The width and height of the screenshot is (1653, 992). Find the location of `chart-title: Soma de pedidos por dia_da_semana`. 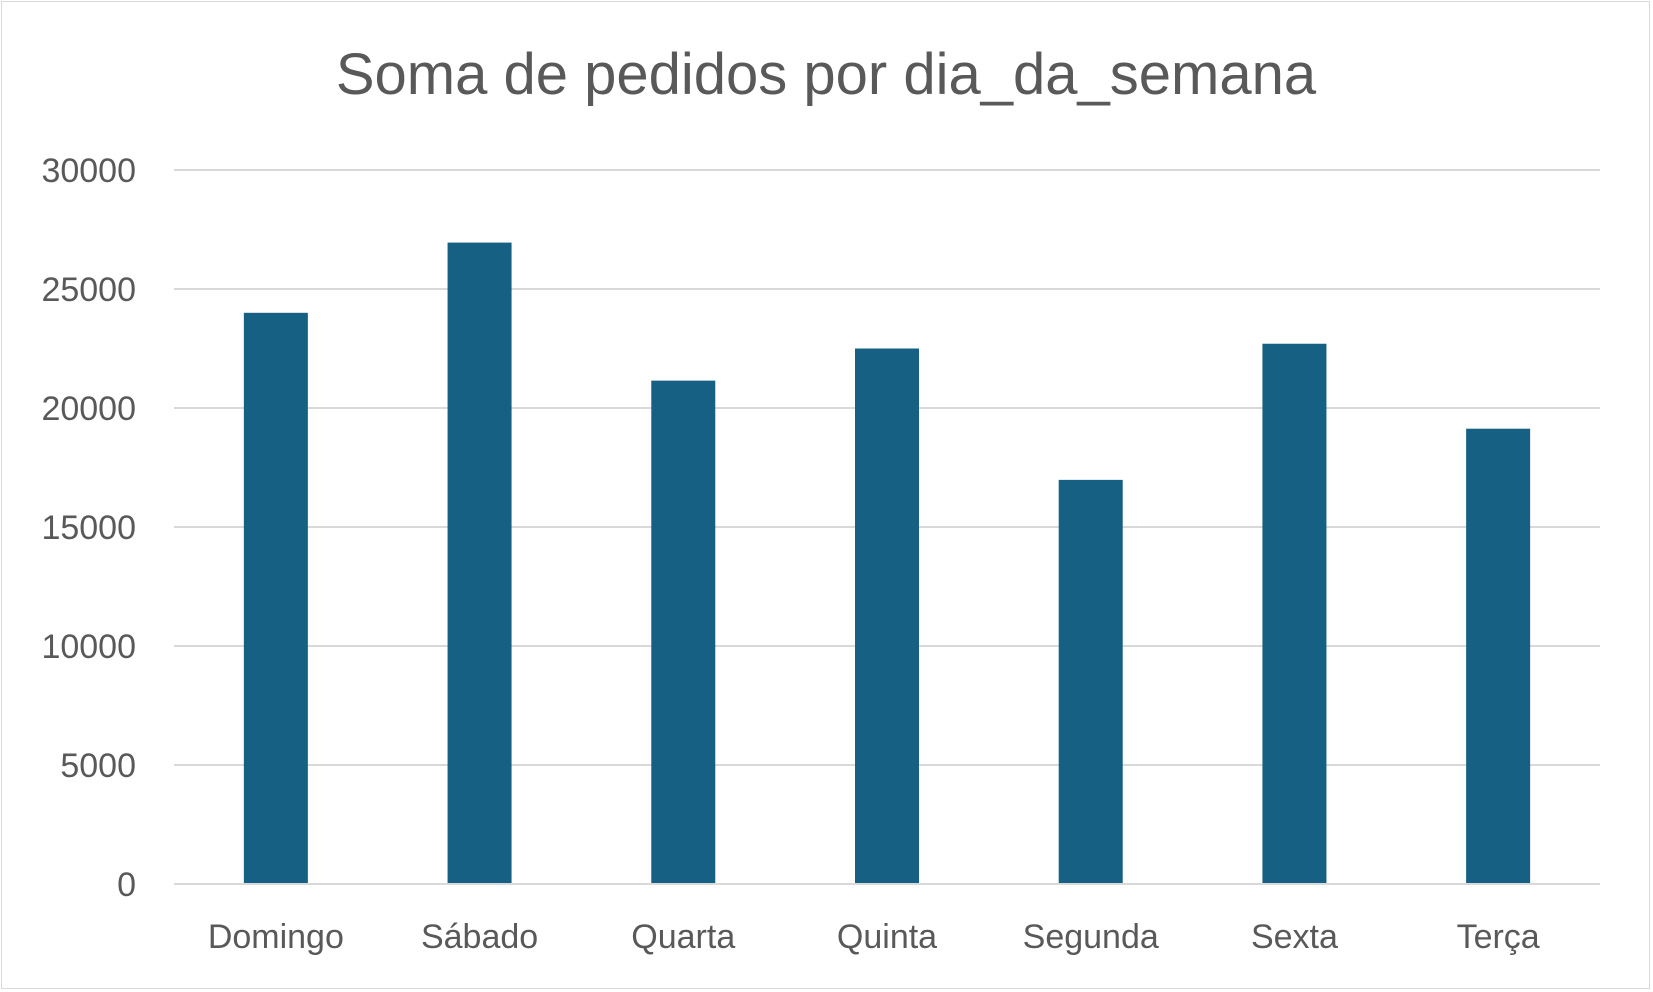

chart-title: Soma de pedidos por dia_da_semana is located at coordinates (826, 74).